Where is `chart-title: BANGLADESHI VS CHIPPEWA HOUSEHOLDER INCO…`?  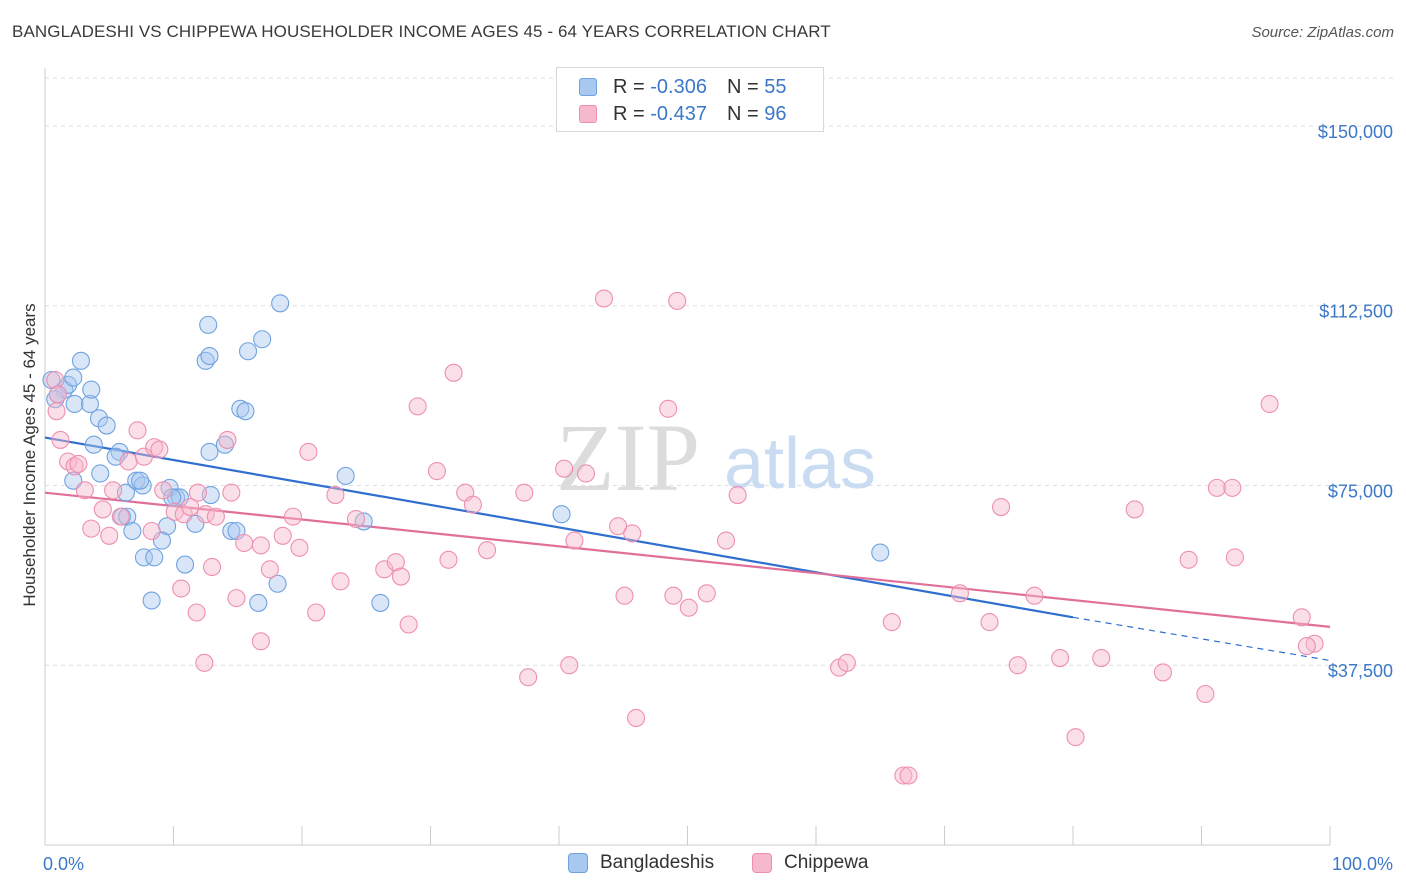 chart-title: BANGLADESHI VS CHIPPEWA HOUSEHOLDER INCO… is located at coordinates (421, 31).